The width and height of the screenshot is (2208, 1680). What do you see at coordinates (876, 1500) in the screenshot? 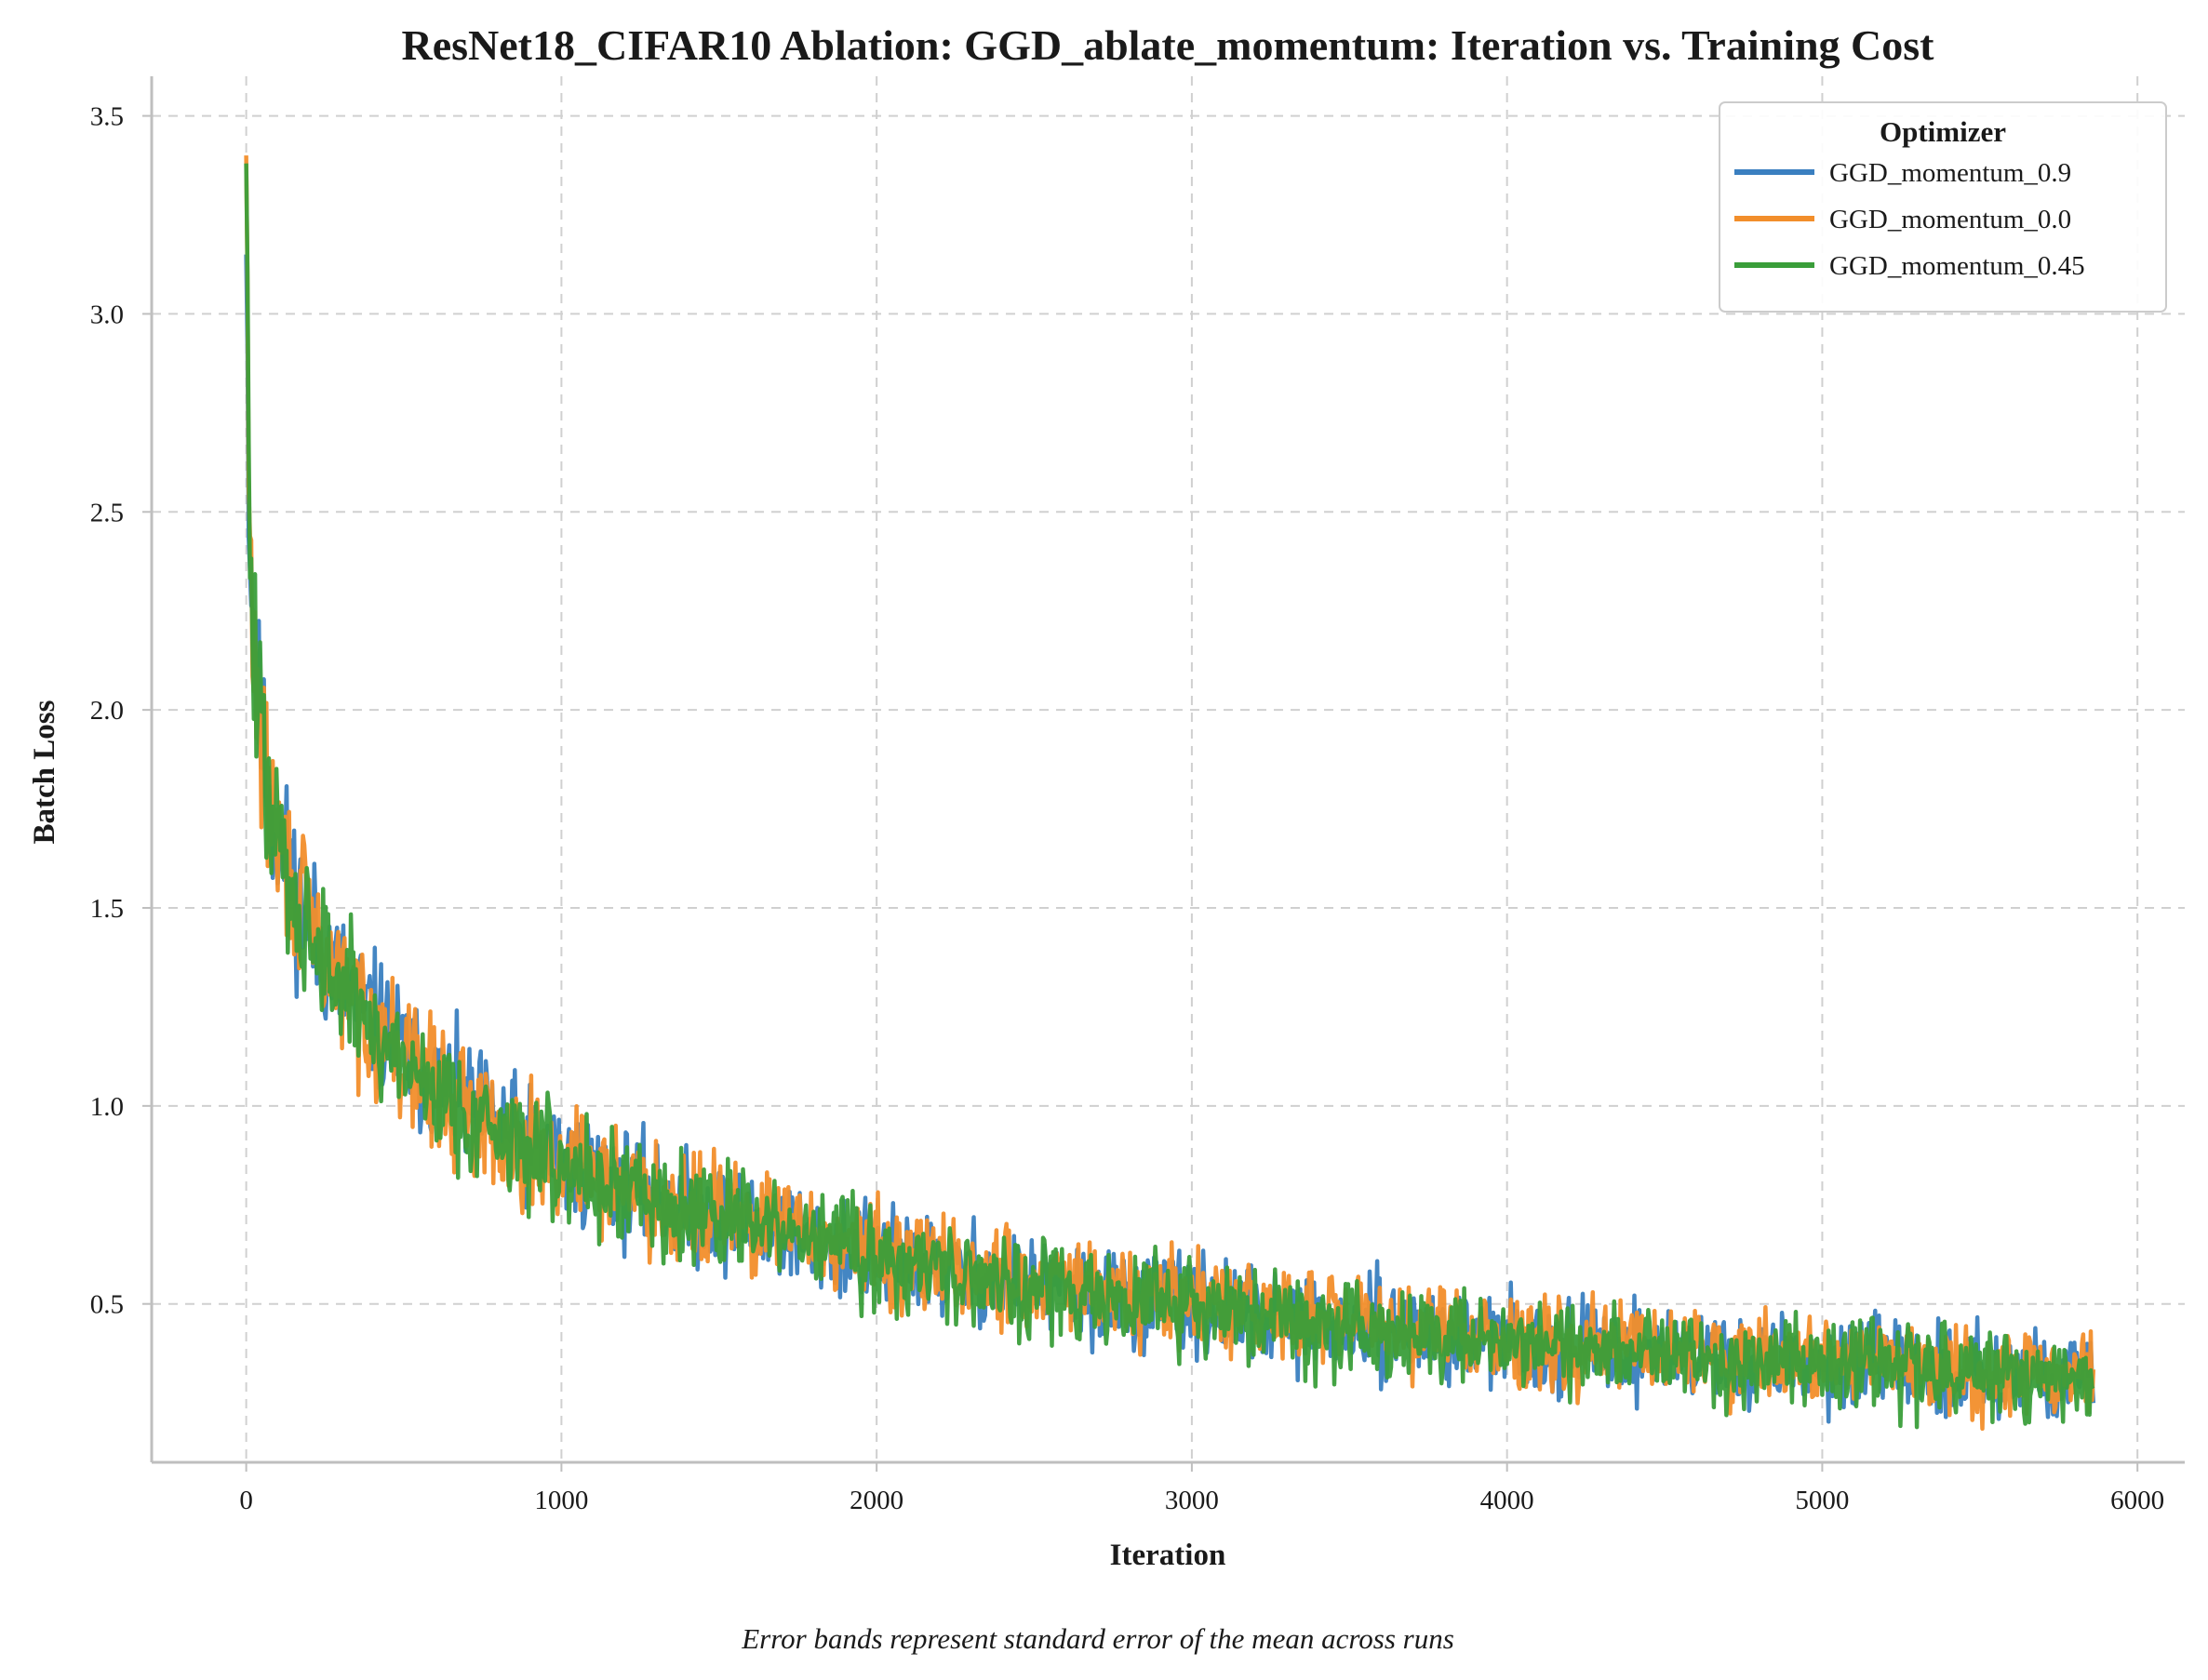
I see `x-tick-label: 2000` at bounding box center [876, 1500].